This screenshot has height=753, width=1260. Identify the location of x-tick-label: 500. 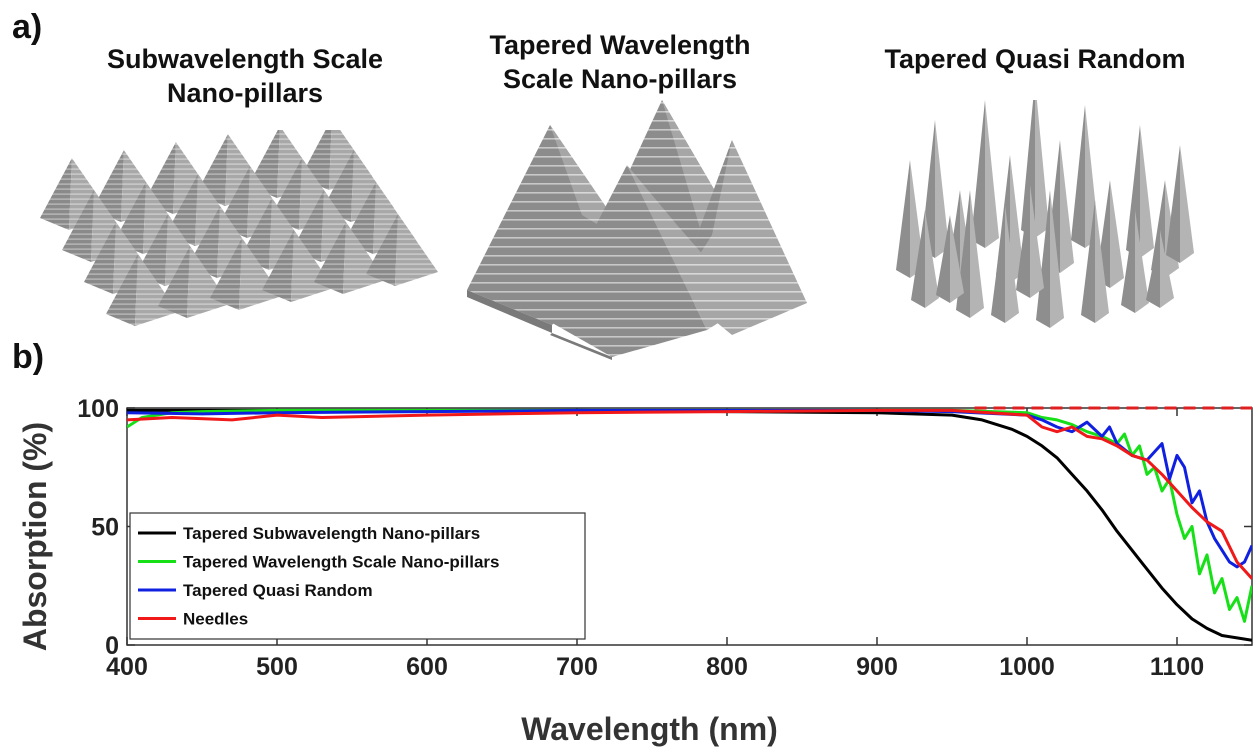
(277, 667).